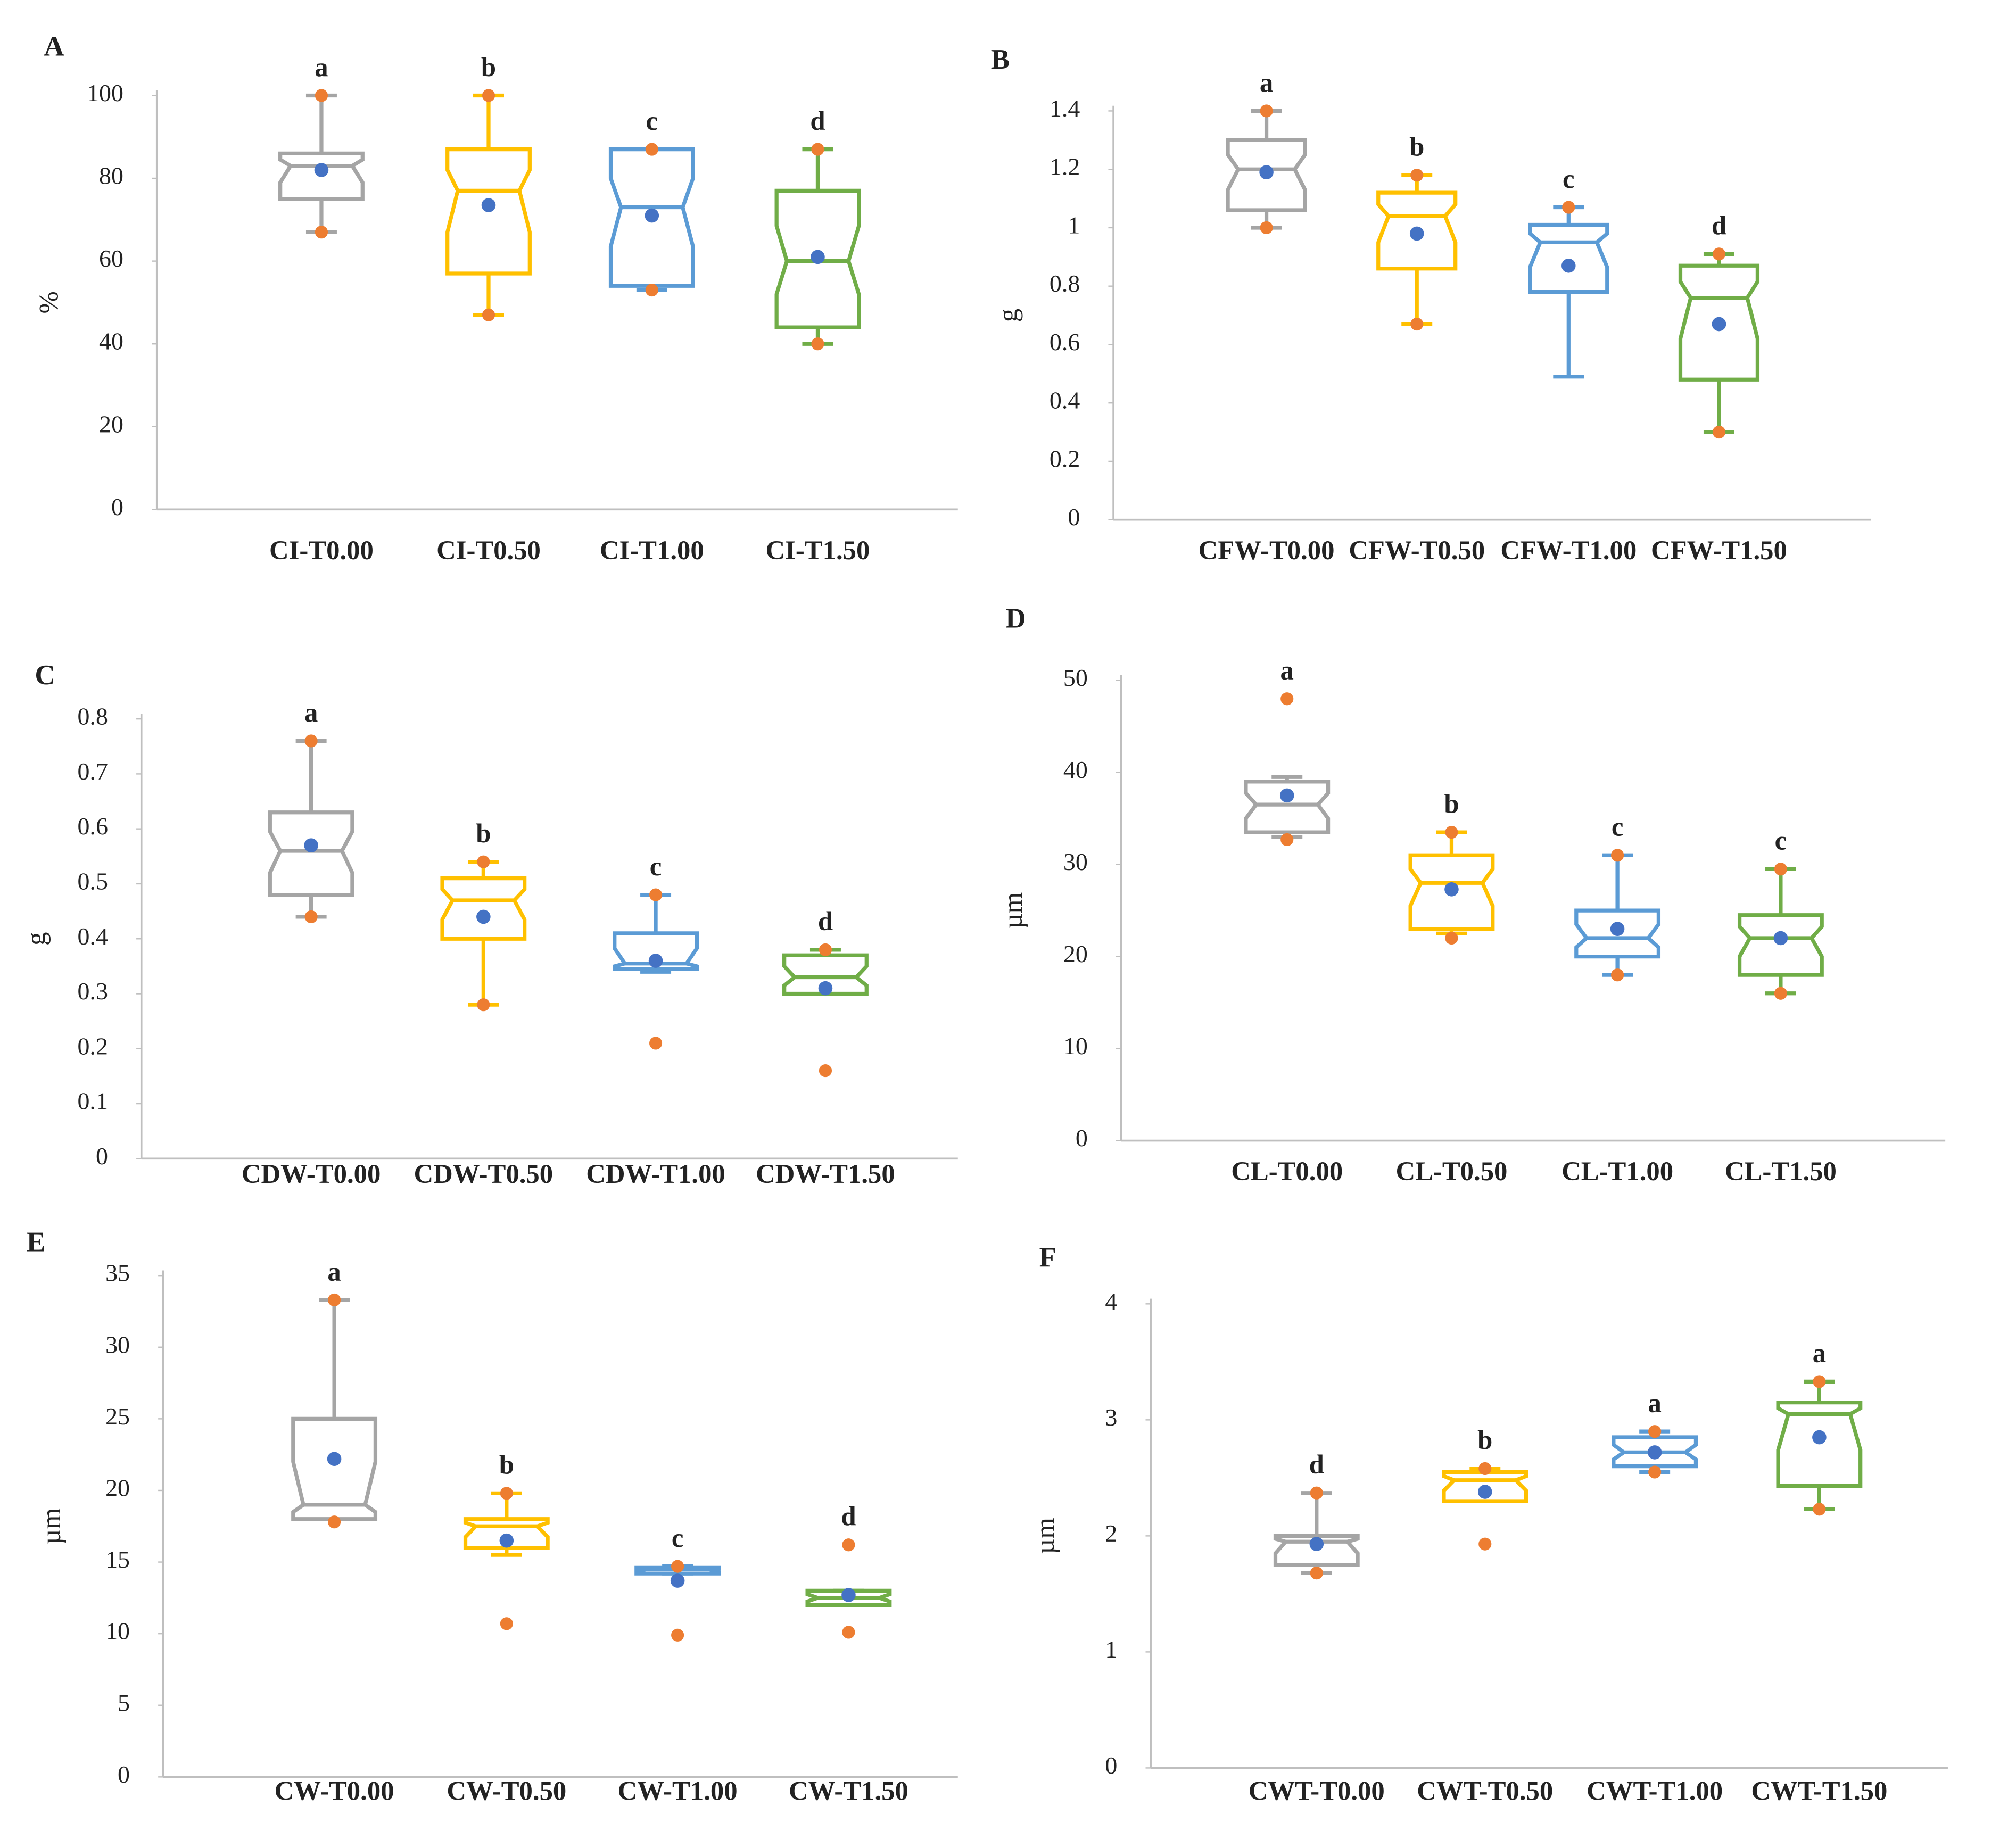 This screenshot has height=1839, width=2016. Describe the element at coordinates (124, 1702) in the screenshot. I see `y-tick-label: 5` at that location.